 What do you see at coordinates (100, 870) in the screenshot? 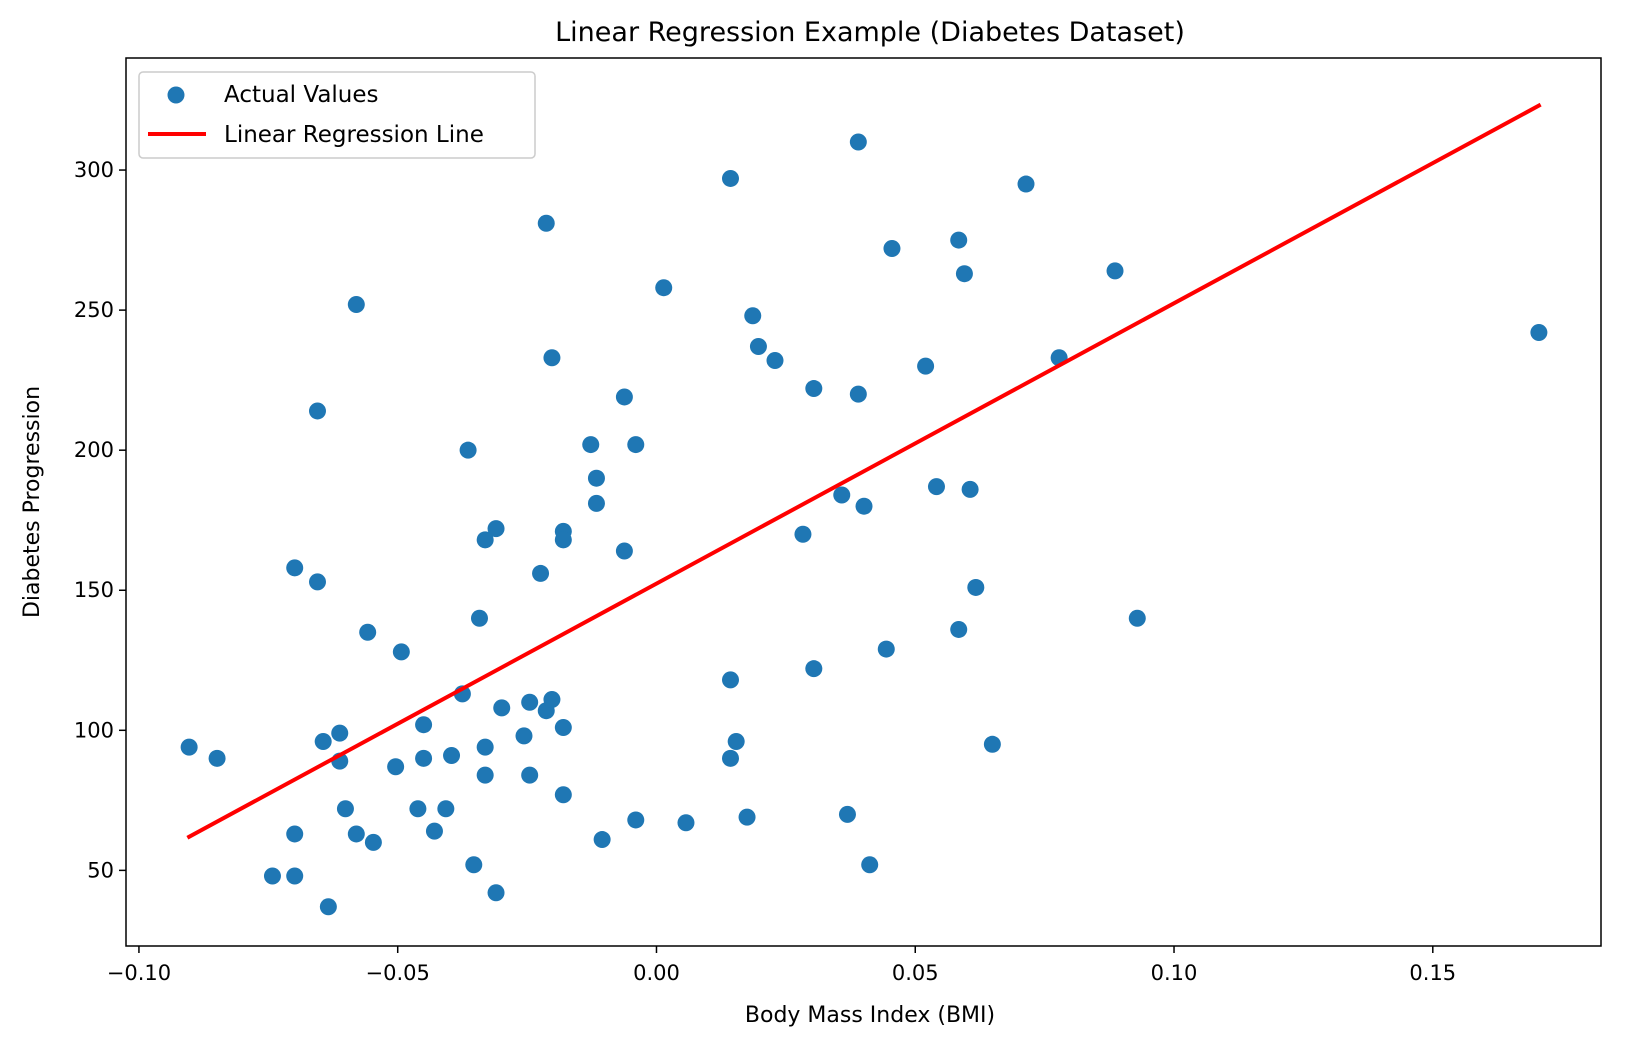
I see `y-tick-label: 50` at bounding box center [100, 870].